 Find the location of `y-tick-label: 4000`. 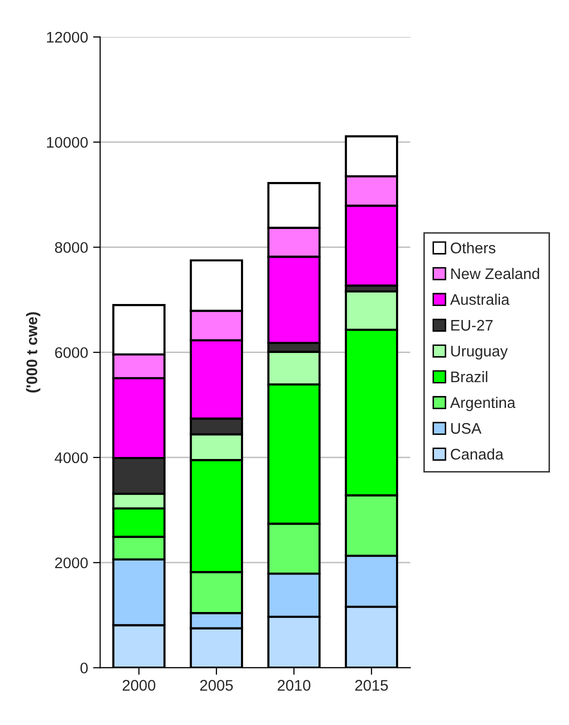

y-tick-label: 4000 is located at coordinates (71, 458).